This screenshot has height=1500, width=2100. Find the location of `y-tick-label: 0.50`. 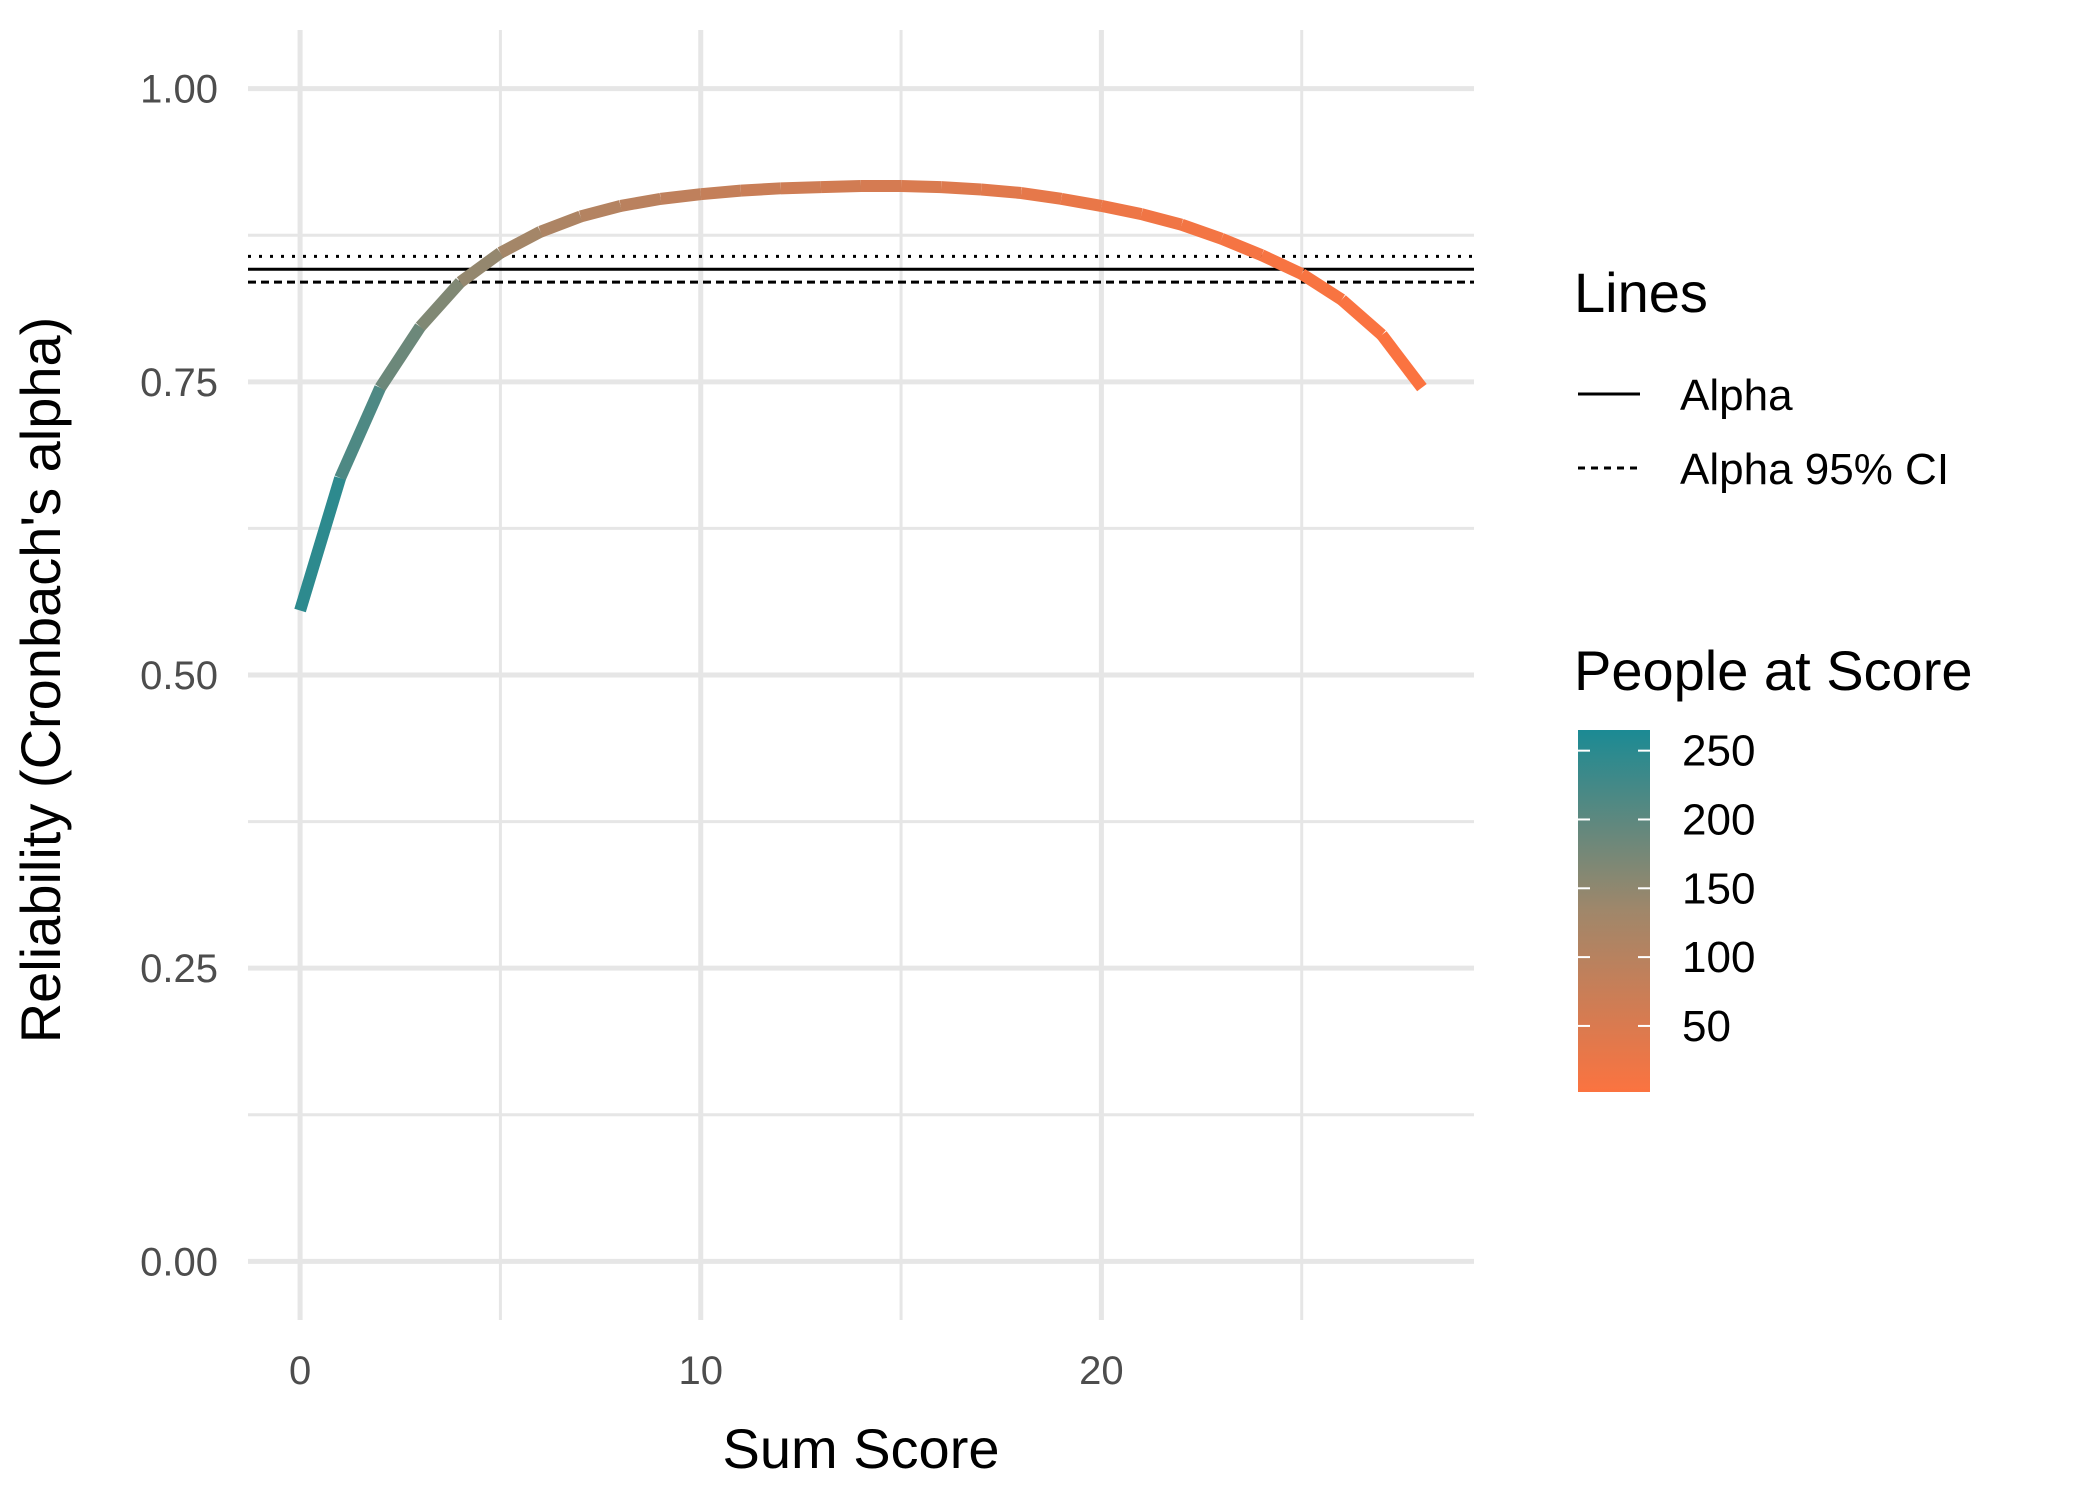

y-tick-label: 0.50 is located at coordinates (179, 676).